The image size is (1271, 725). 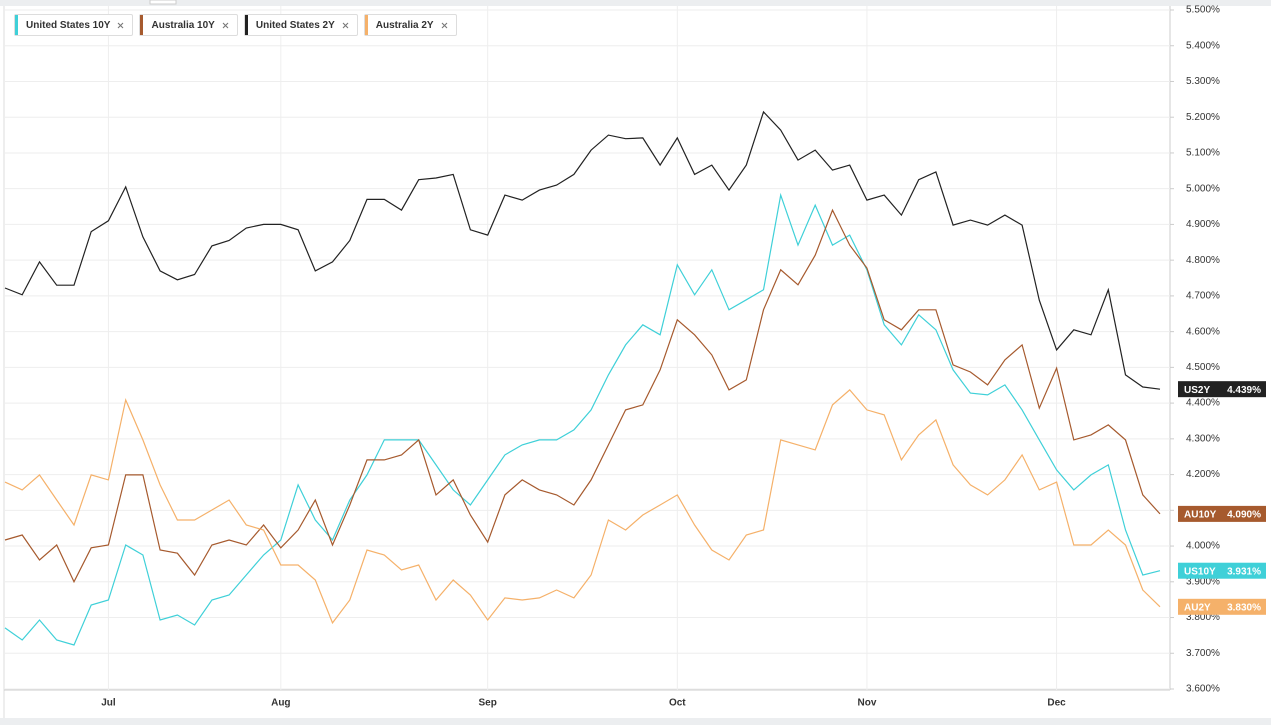 I want to click on y-tick-label: 4.500%, so click(x=1203, y=367).